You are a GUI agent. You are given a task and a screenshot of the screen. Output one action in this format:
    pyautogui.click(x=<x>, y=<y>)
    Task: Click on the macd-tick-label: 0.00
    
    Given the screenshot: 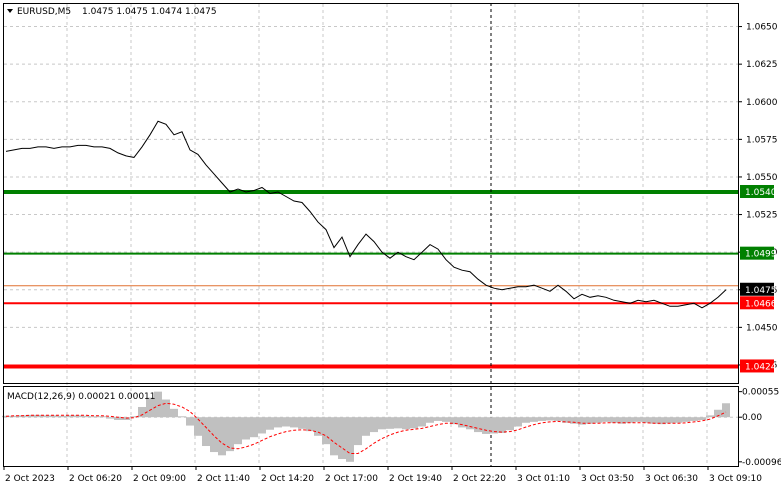 What is the action you would take?
    pyautogui.click(x=752, y=418)
    